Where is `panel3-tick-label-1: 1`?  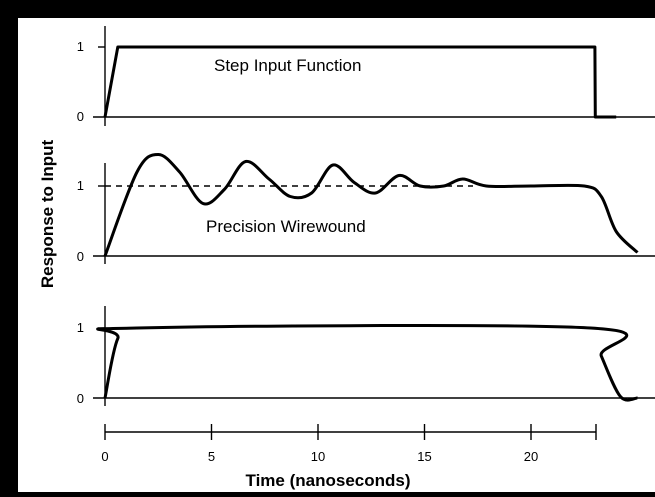
panel3-tick-label-1: 1 is located at coordinates (80, 327).